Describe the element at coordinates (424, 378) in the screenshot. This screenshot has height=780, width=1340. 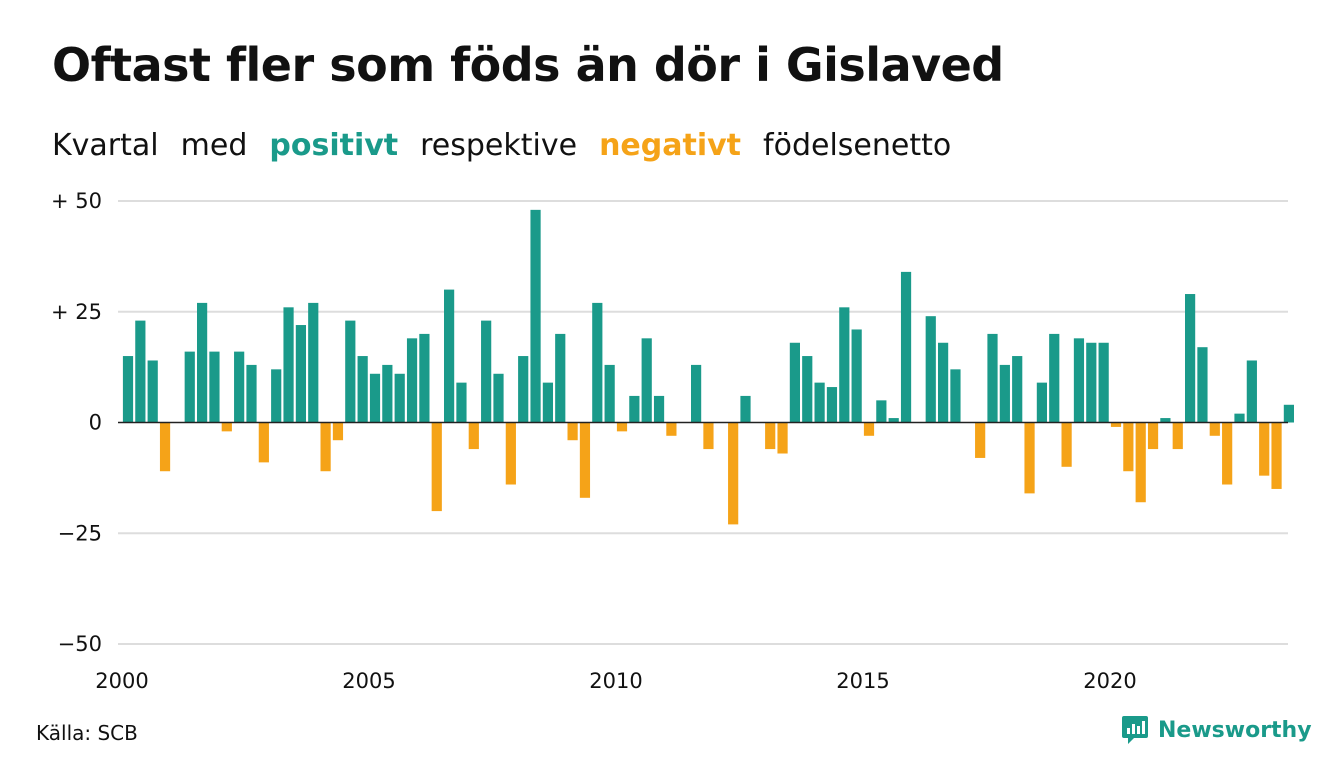
I see `bar-2006K1` at that location.